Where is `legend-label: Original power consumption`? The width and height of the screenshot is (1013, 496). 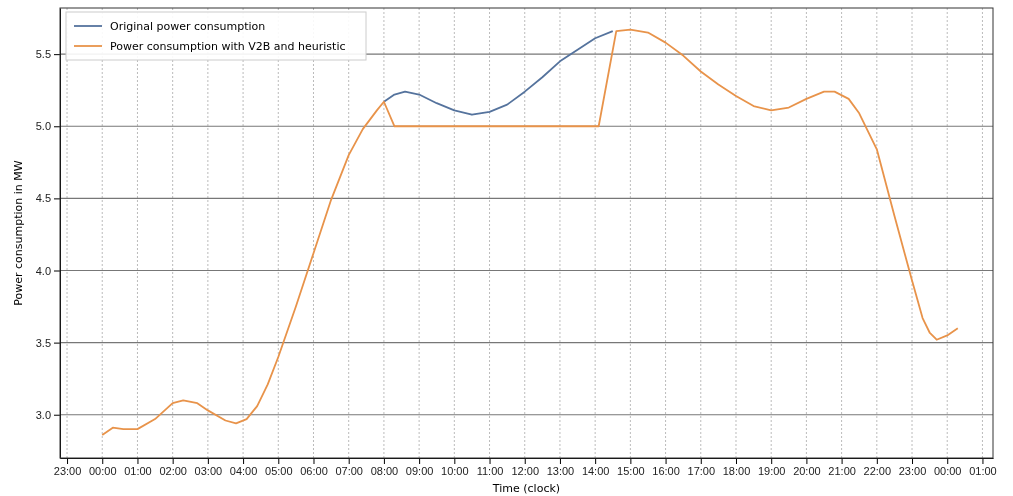 legend-label: Original power consumption is located at coordinates (188, 26).